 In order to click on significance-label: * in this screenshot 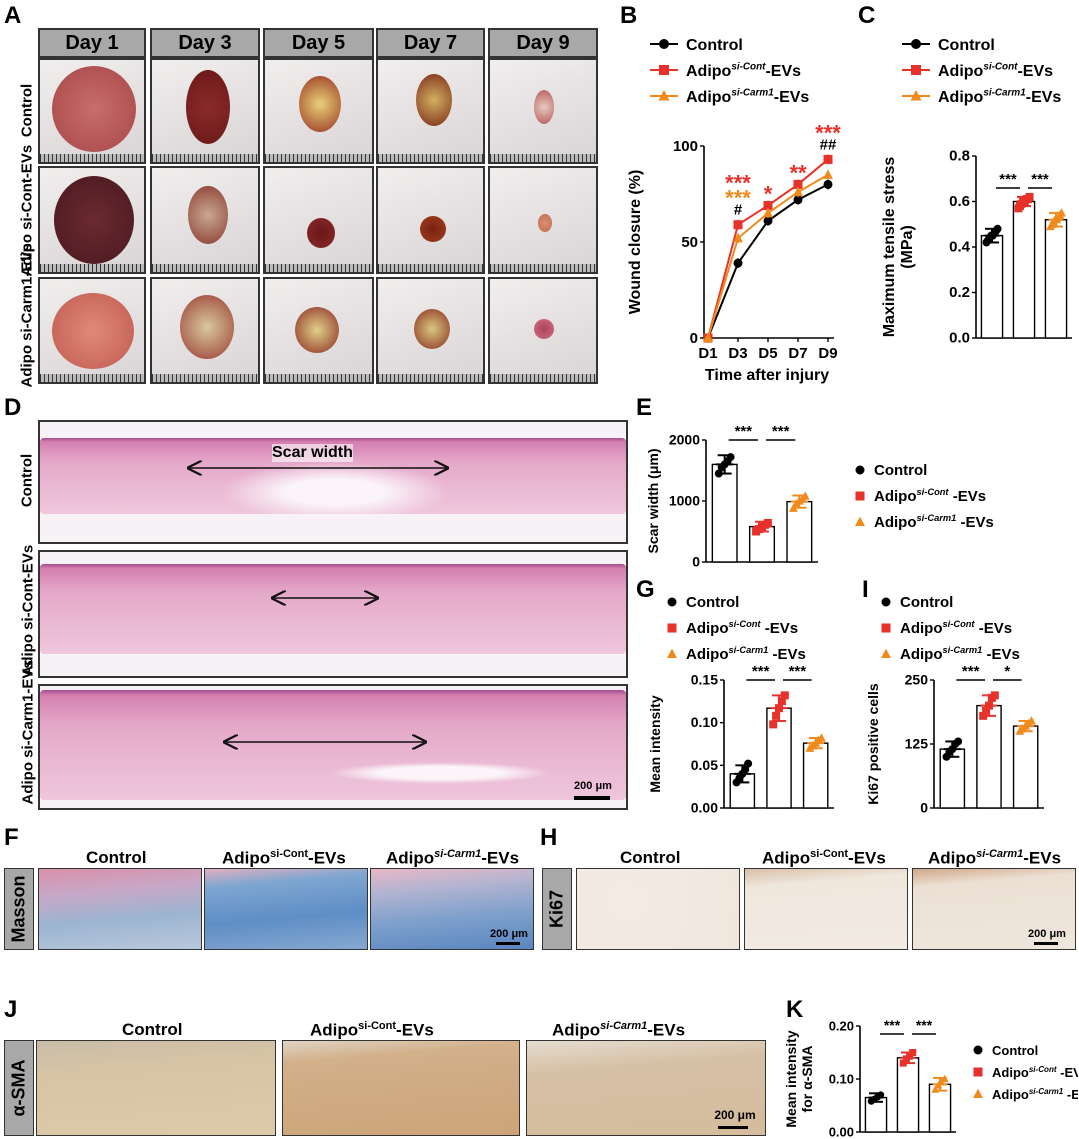, I will do `click(768, 194)`.